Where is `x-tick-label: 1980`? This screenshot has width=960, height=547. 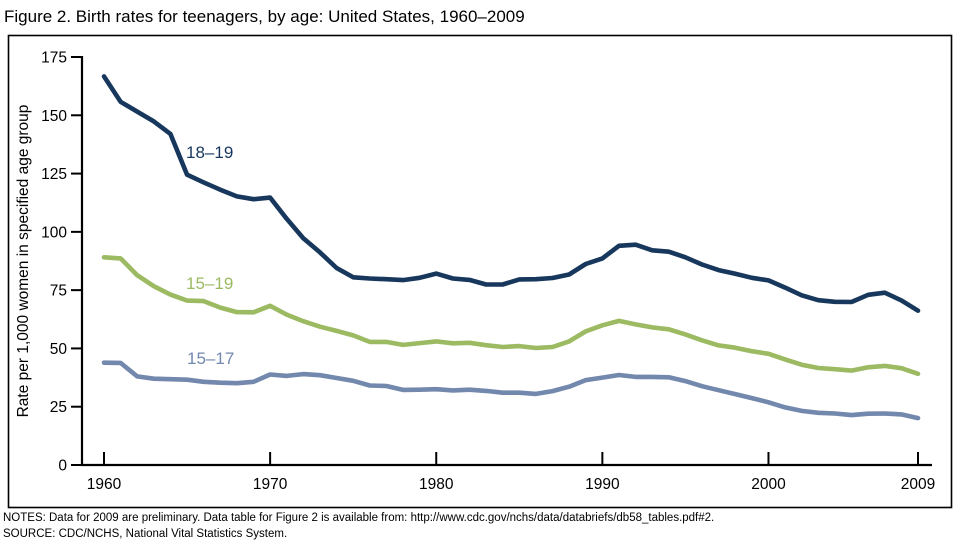
x-tick-label: 1980 is located at coordinates (436, 484).